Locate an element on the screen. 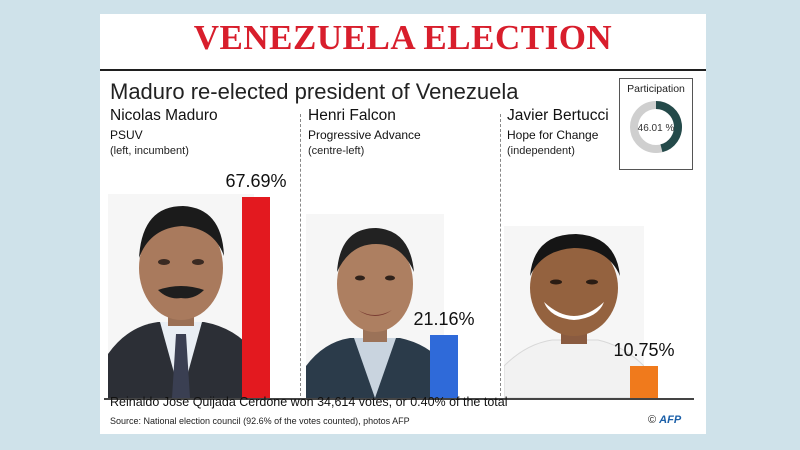  headline: VENEZUELA ELECTION is located at coordinates (403, 37).